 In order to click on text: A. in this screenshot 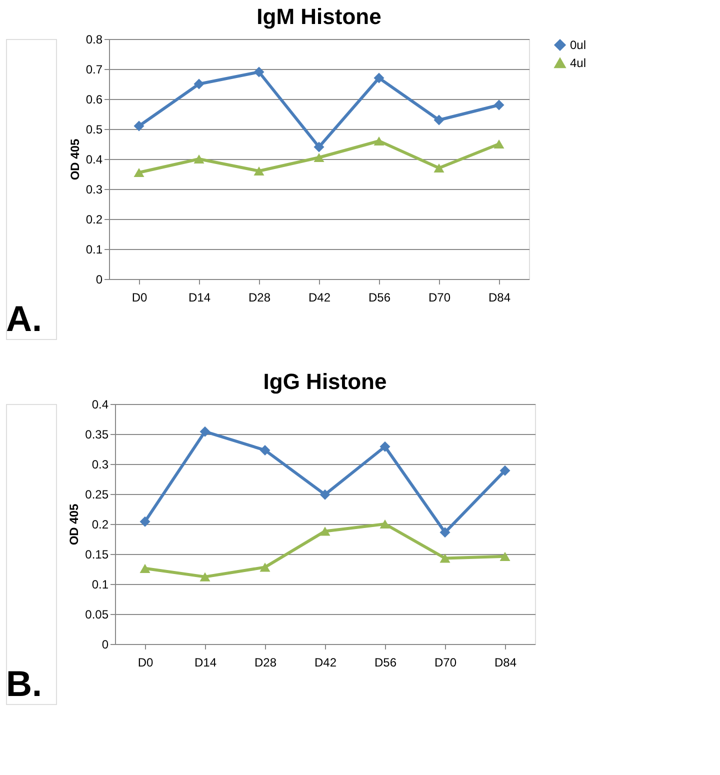, I will do `click(24, 318)`.